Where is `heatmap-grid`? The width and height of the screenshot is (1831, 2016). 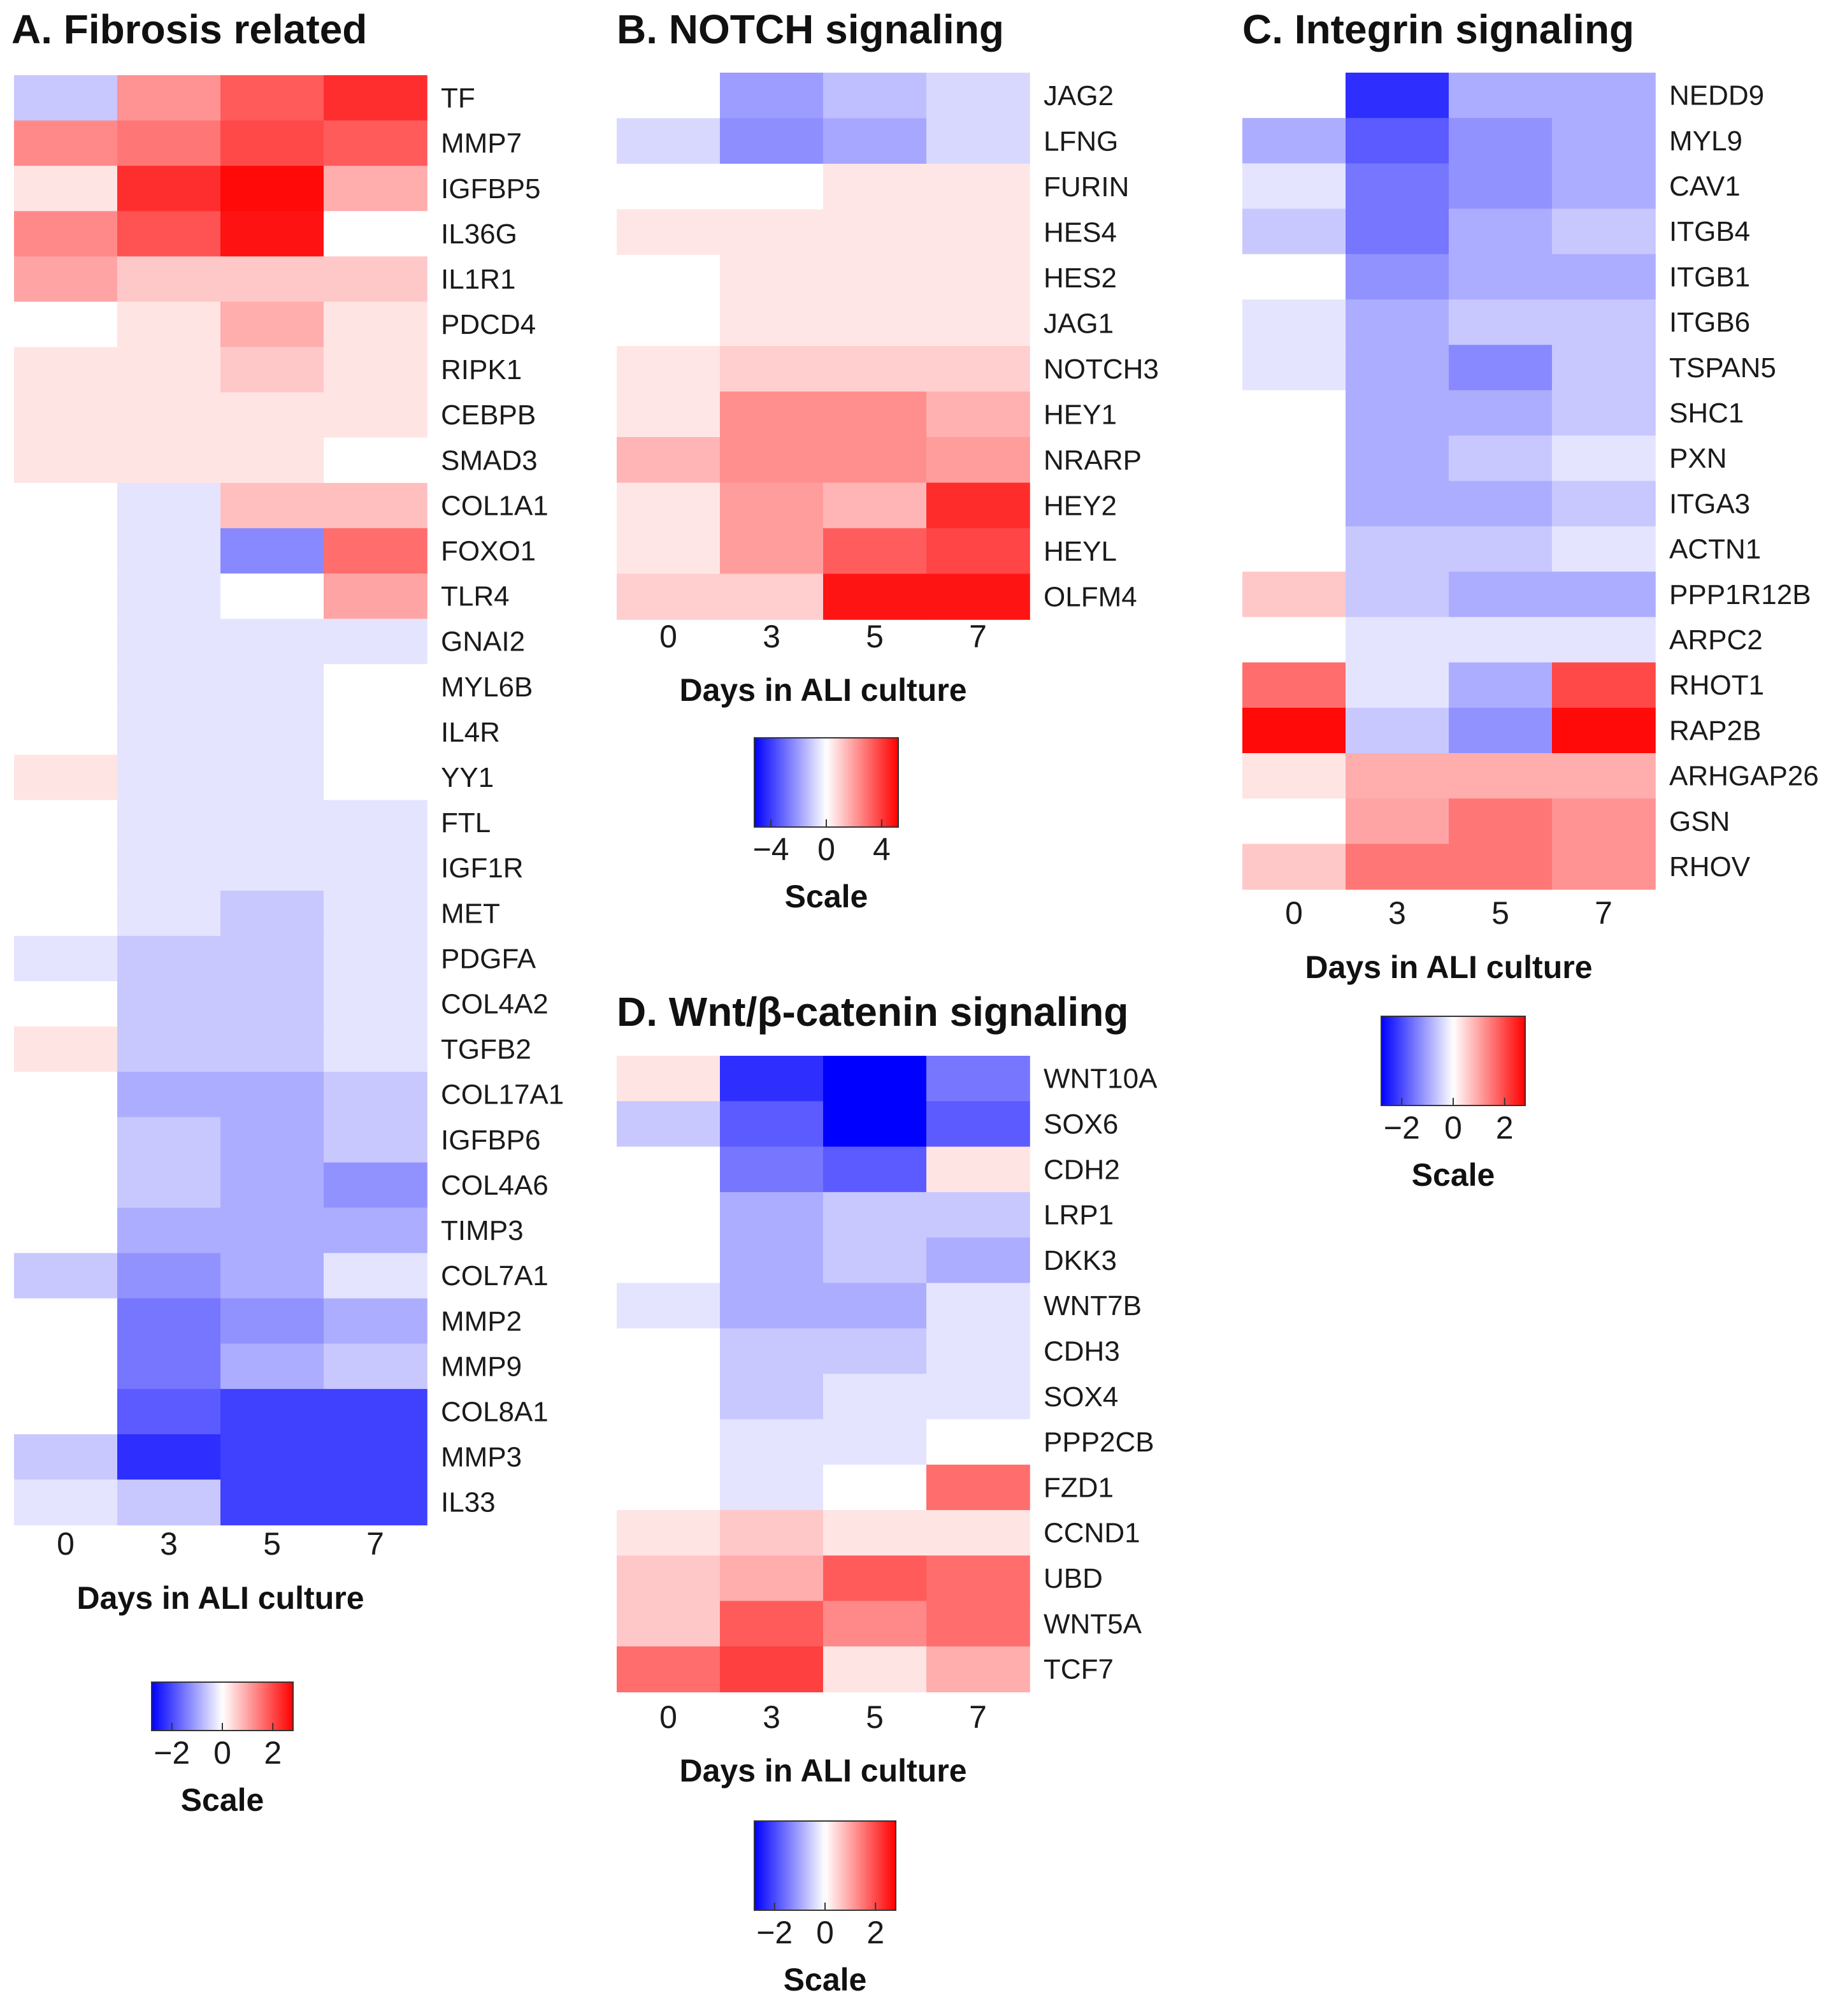
heatmap-grid is located at coordinates (1449, 481).